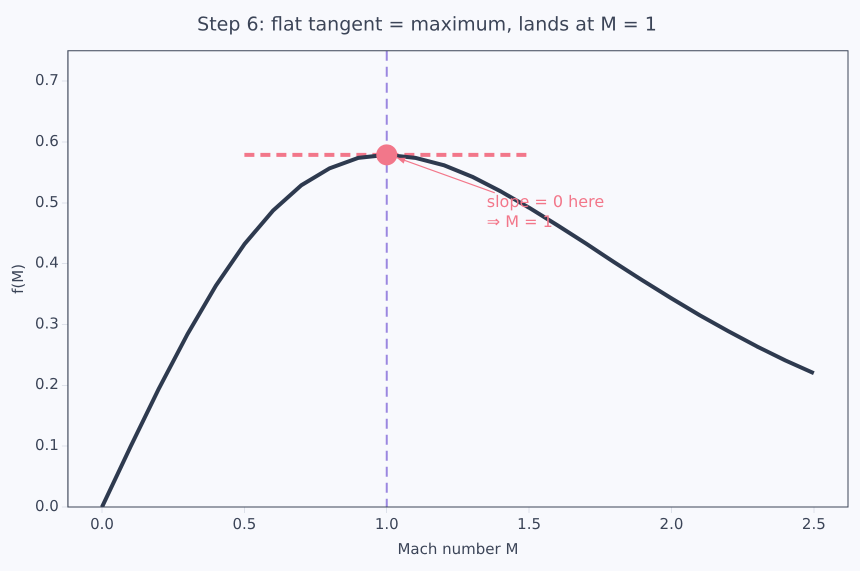 The height and width of the screenshot is (571, 860). What do you see at coordinates (46, 201) in the screenshot?
I see `y-tick-label: 0.5` at bounding box center [46, 201].